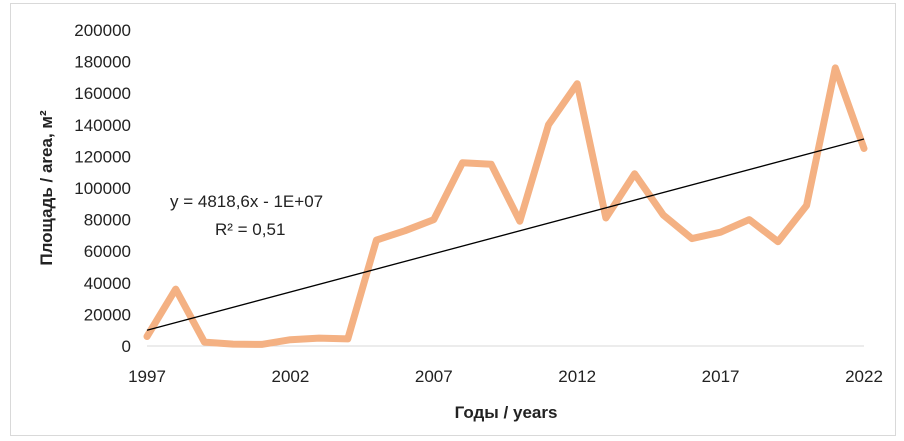 Image resolution: width=904 pixels, height=441 pixels. What do you see at coordinates (102, 93) in the screenshot?
I see `y-tick-label: 160000` at bounding box center [102, 93].